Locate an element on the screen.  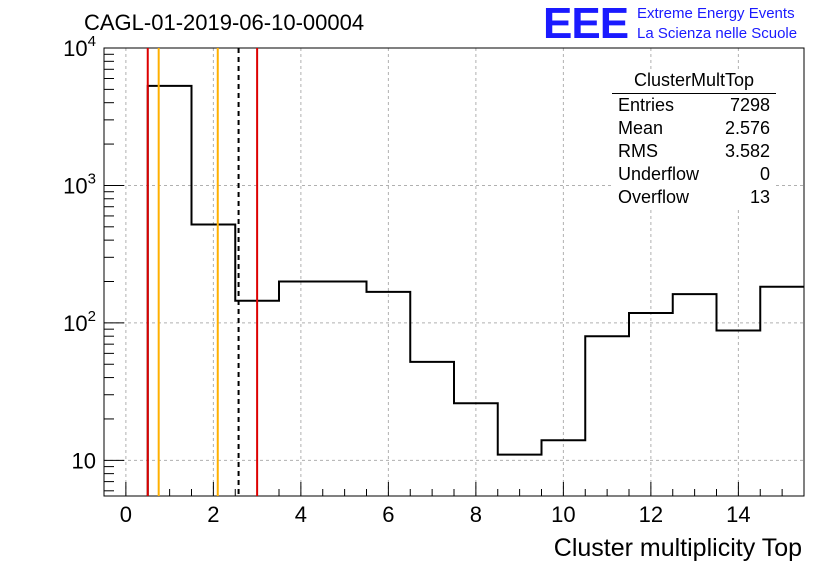
stats-label: Overflow is located at coordinates (654, 197).